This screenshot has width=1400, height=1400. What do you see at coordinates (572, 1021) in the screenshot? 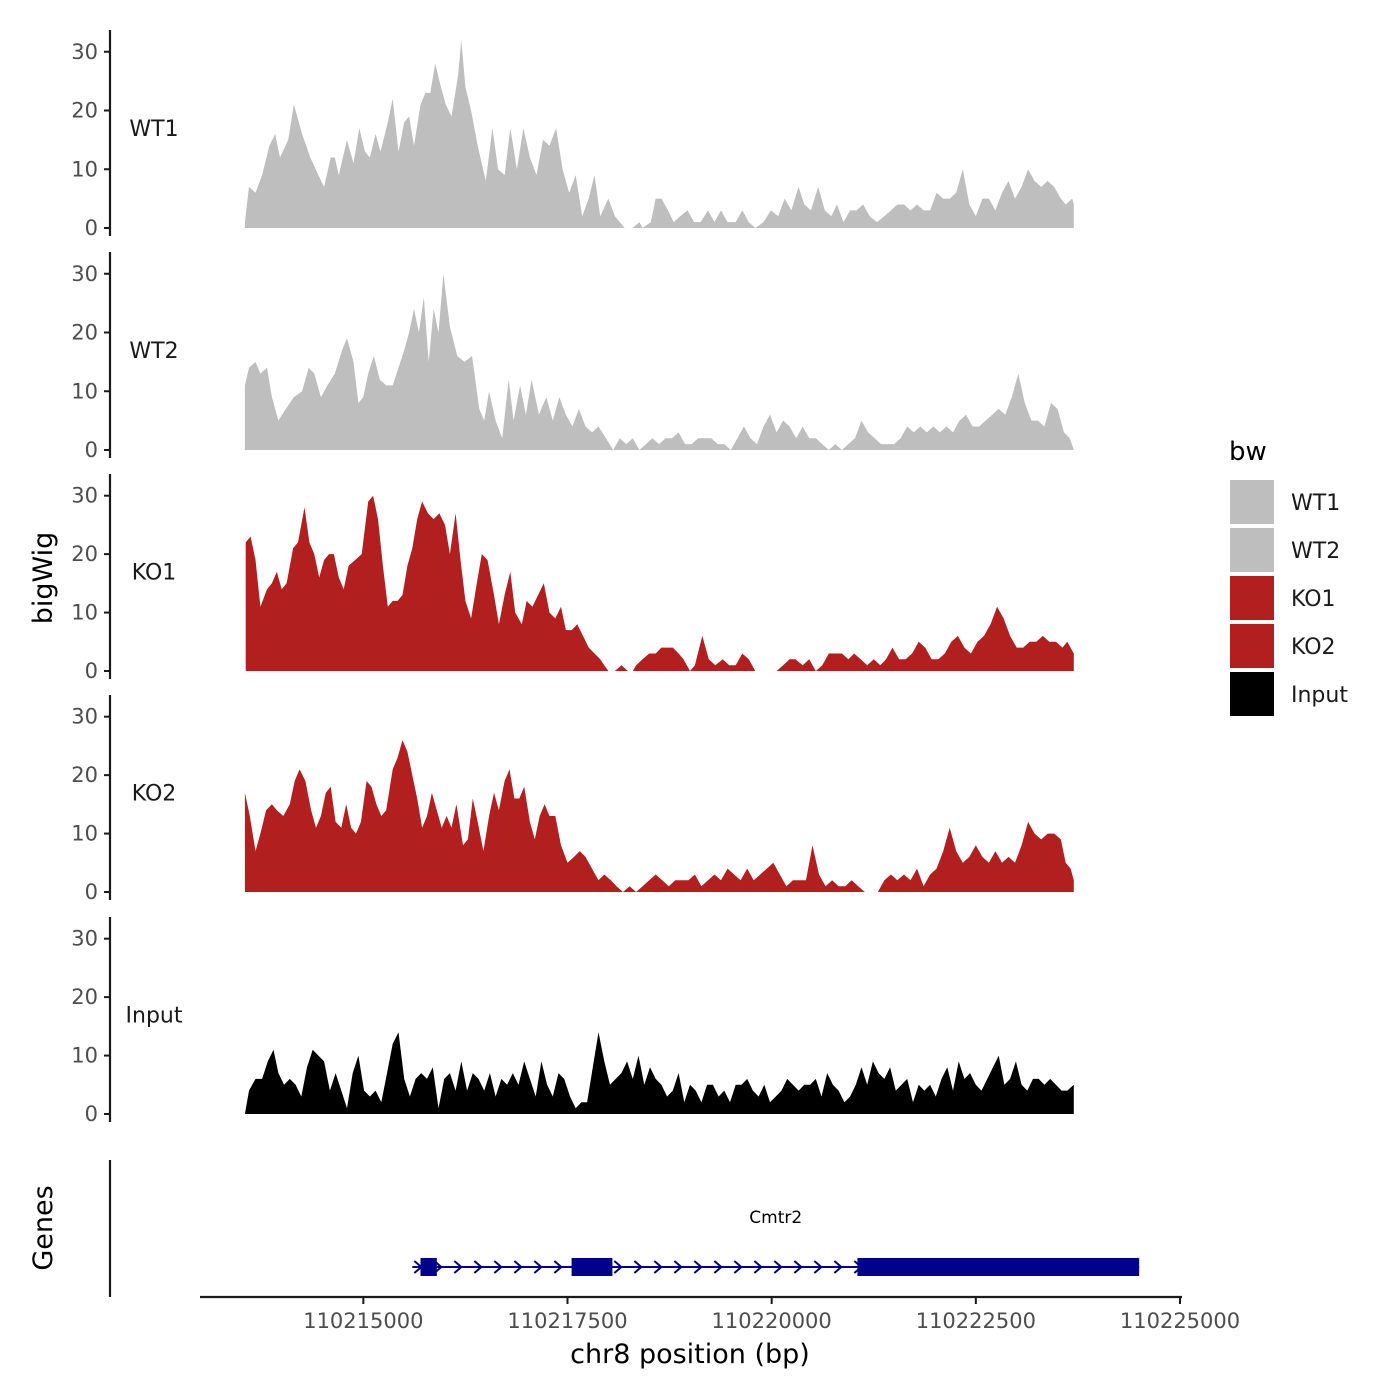
I see `track-input: 0 10 20 30 Input` at bounding box center [572, 1021].